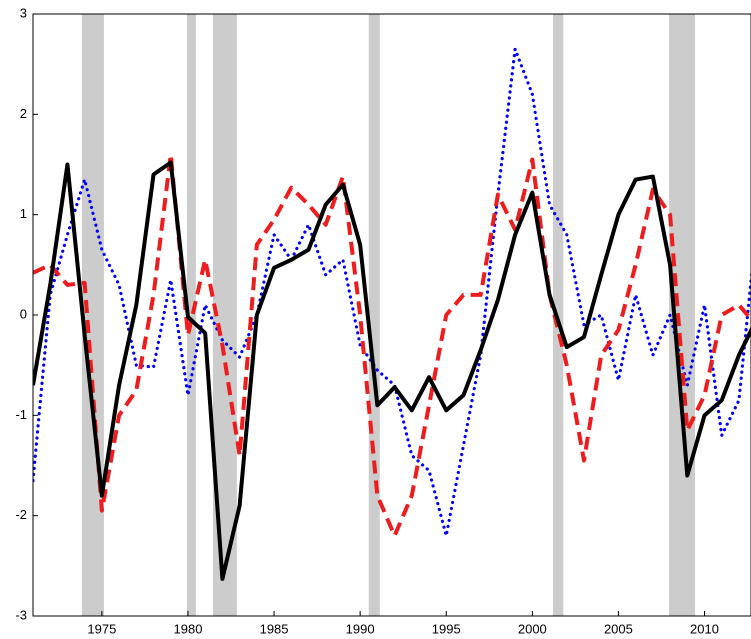 The height and width of the screenshot is (639, 751). Describe the element at coordinates (274, 628) in the screenshot. I see `x-tick-label: 1985` at that location.